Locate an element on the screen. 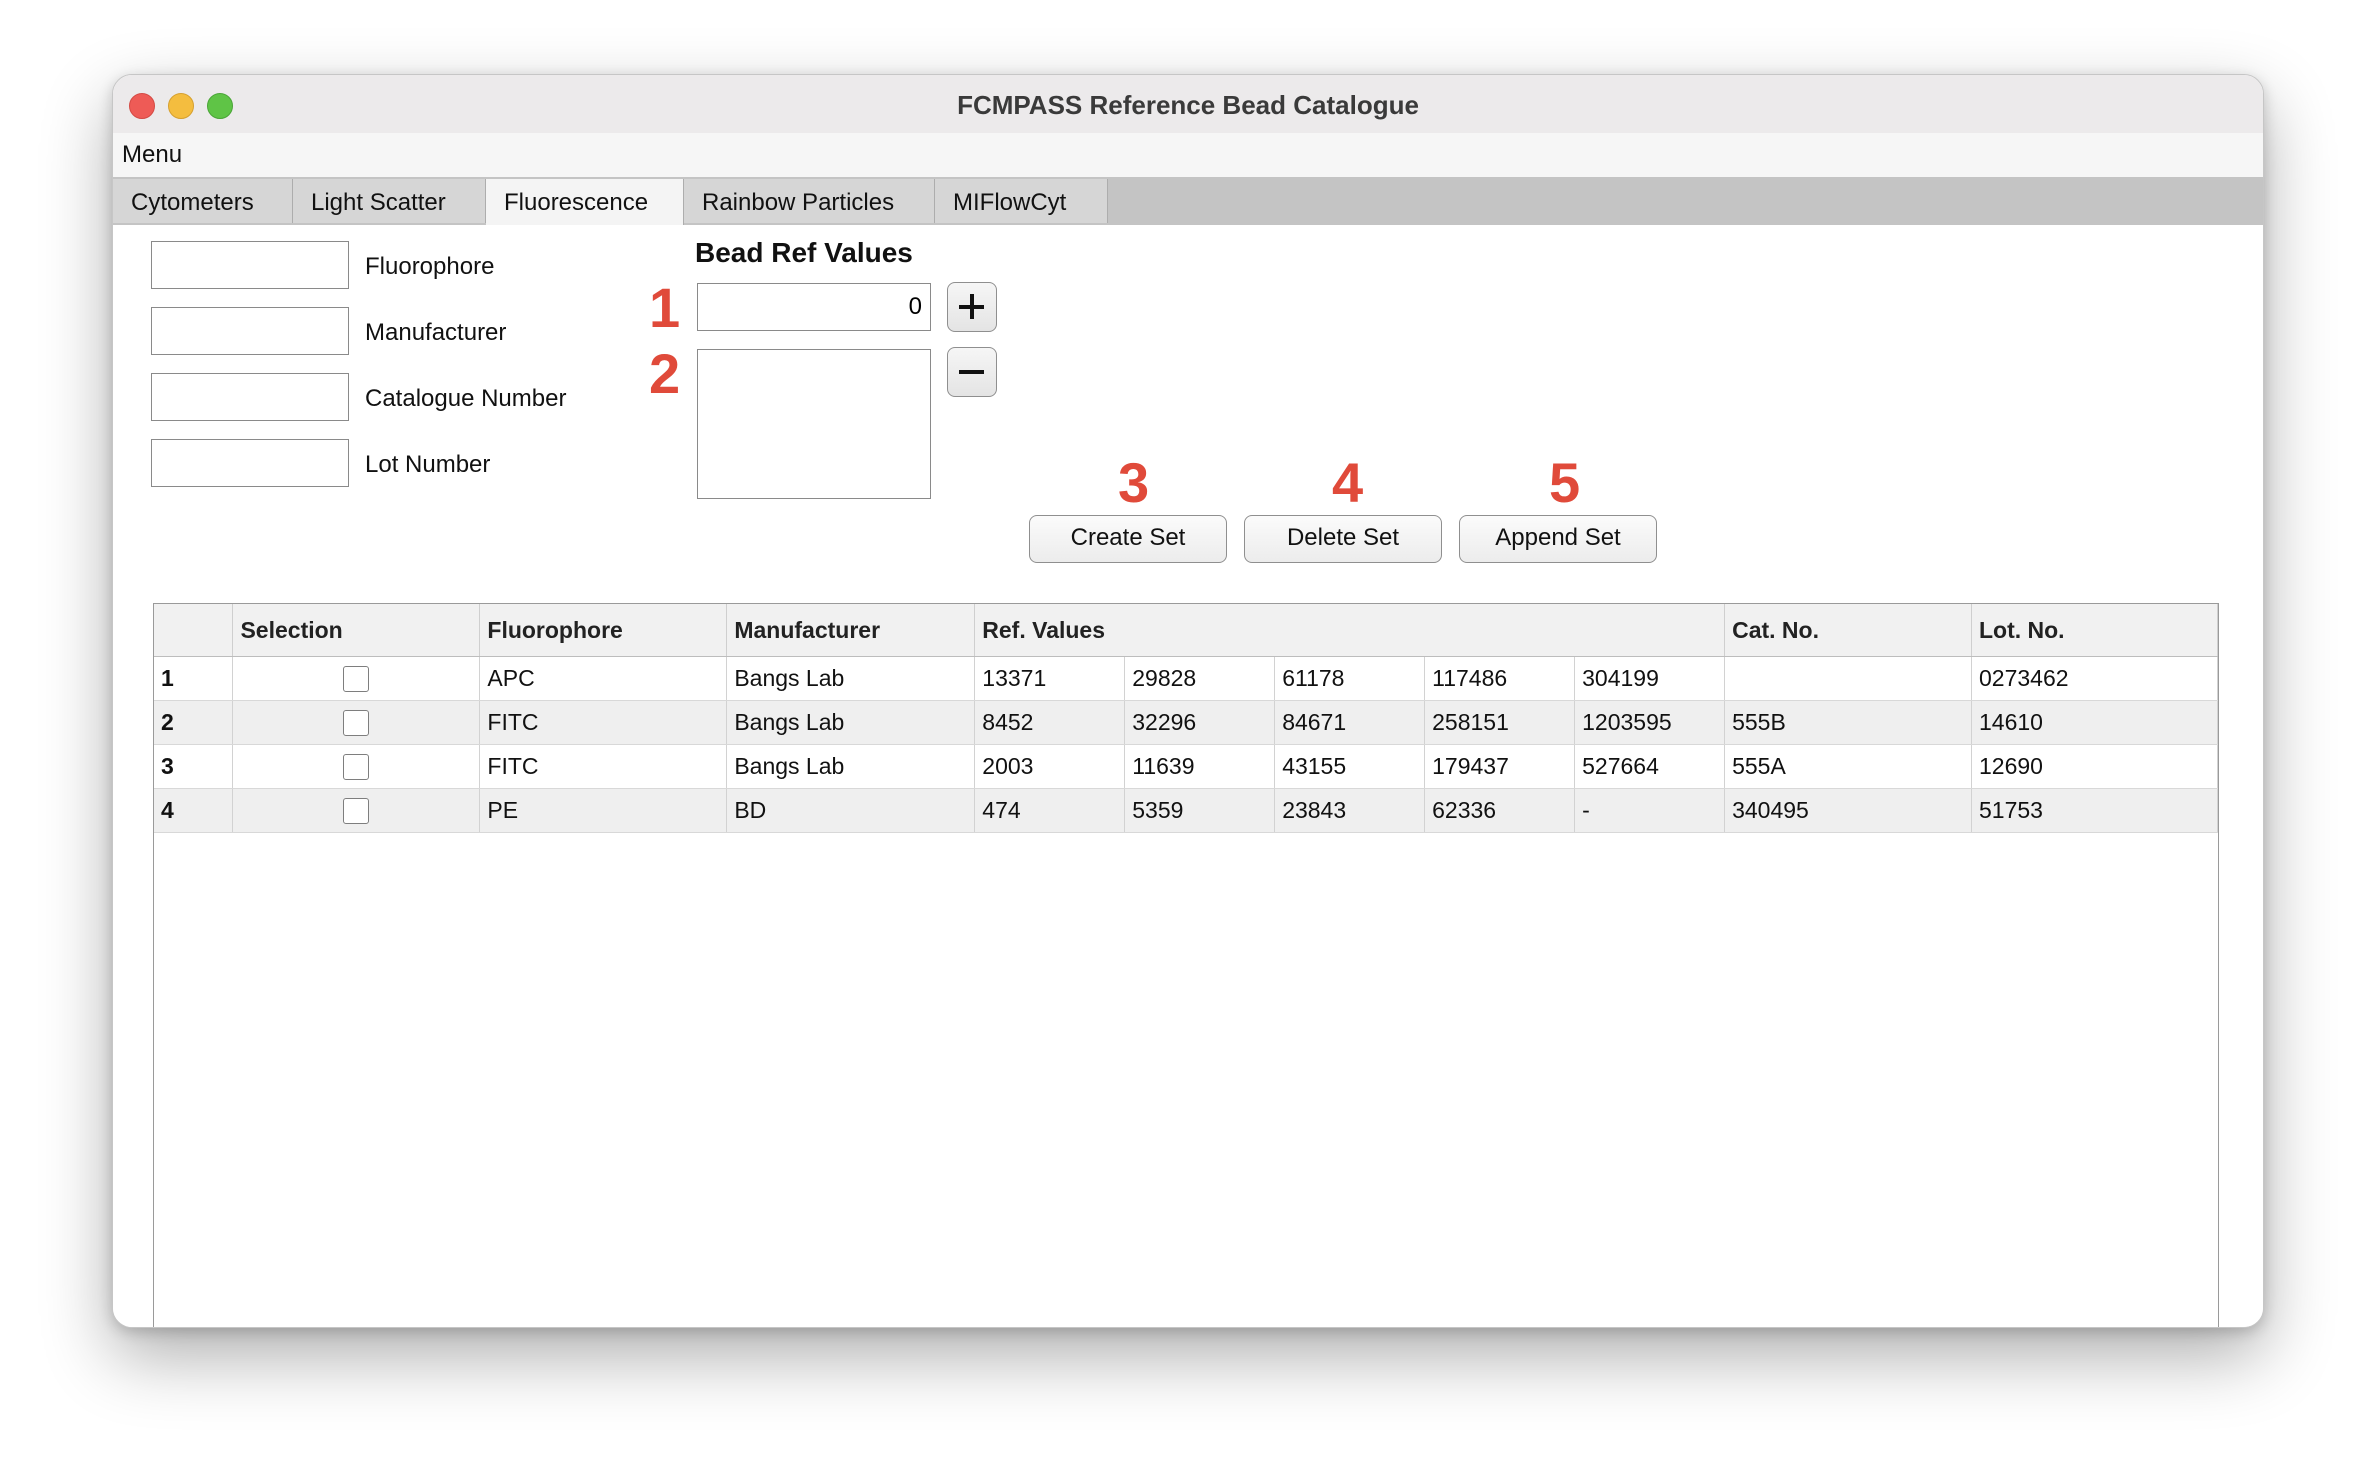  lot-no-cell: 0273462 is located at coordinates (2094, 678).